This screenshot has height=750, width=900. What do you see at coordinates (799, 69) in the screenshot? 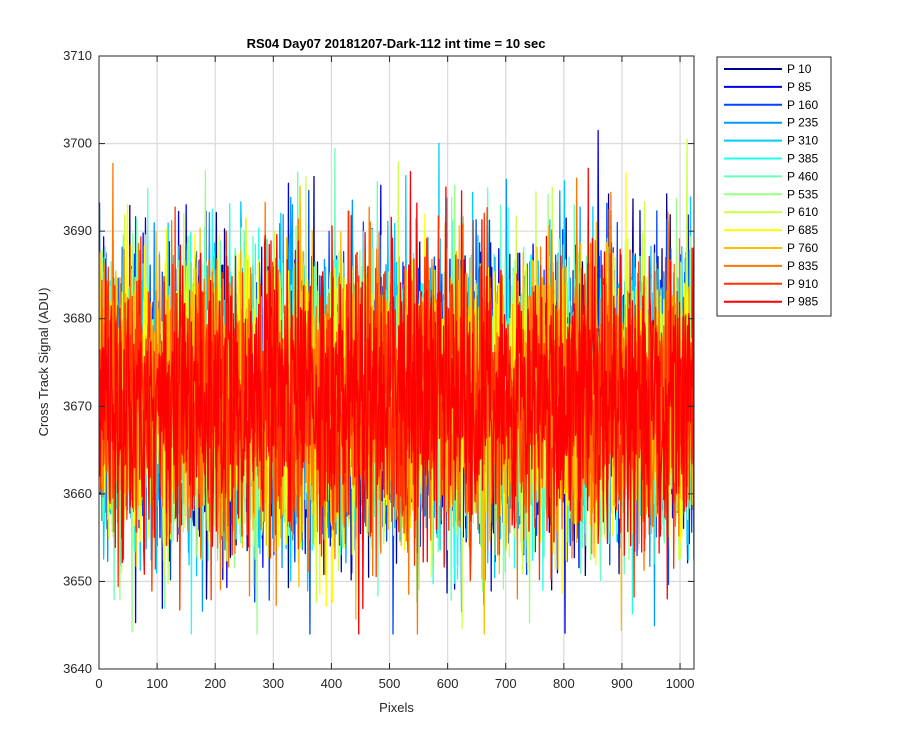
I see `legend-entry: P 10` at bounding box center [799, 69].